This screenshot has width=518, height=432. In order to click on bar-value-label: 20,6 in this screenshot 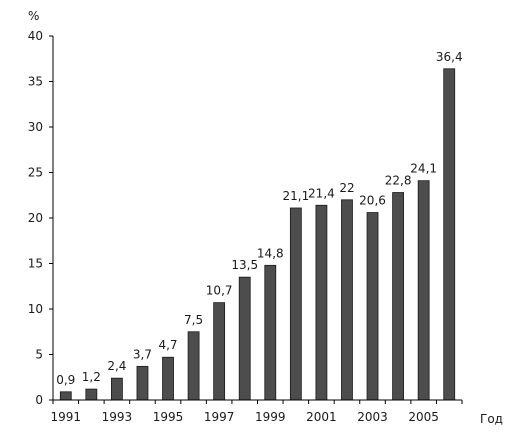, I will do `click(372, 201)`.